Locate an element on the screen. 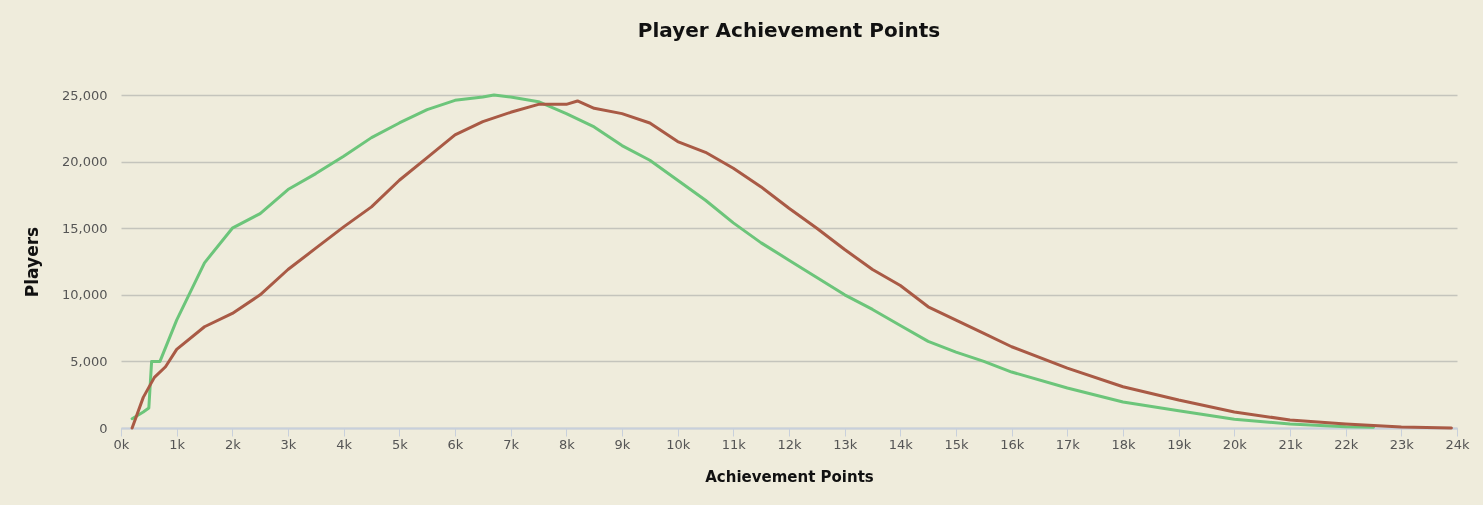  y-axis-title: Players is located at coordinates (32, 262).